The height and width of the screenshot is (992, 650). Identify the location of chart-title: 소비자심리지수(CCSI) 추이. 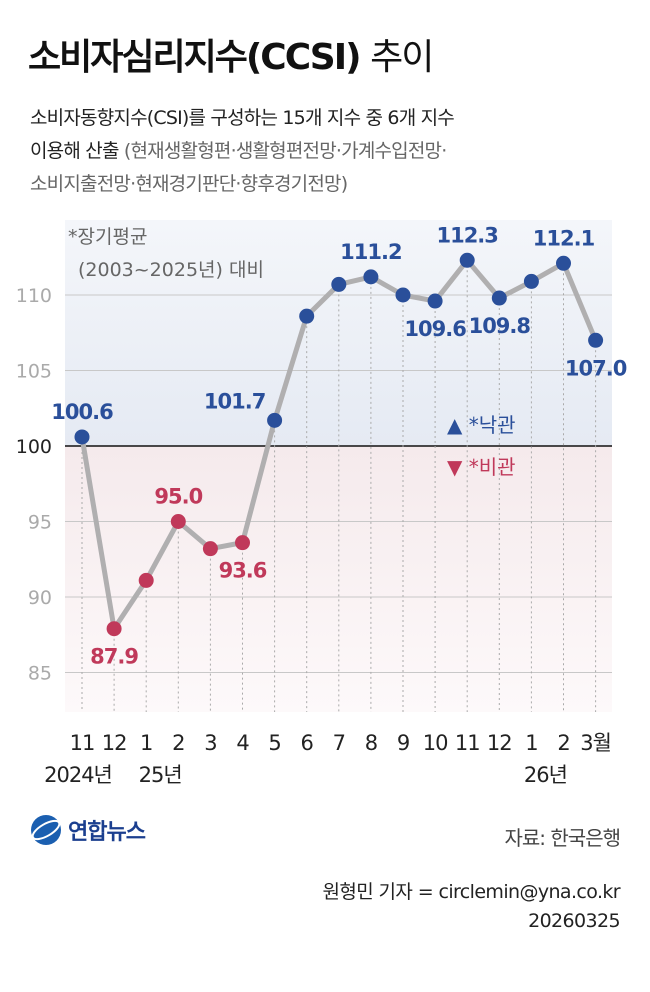
(231, 54).